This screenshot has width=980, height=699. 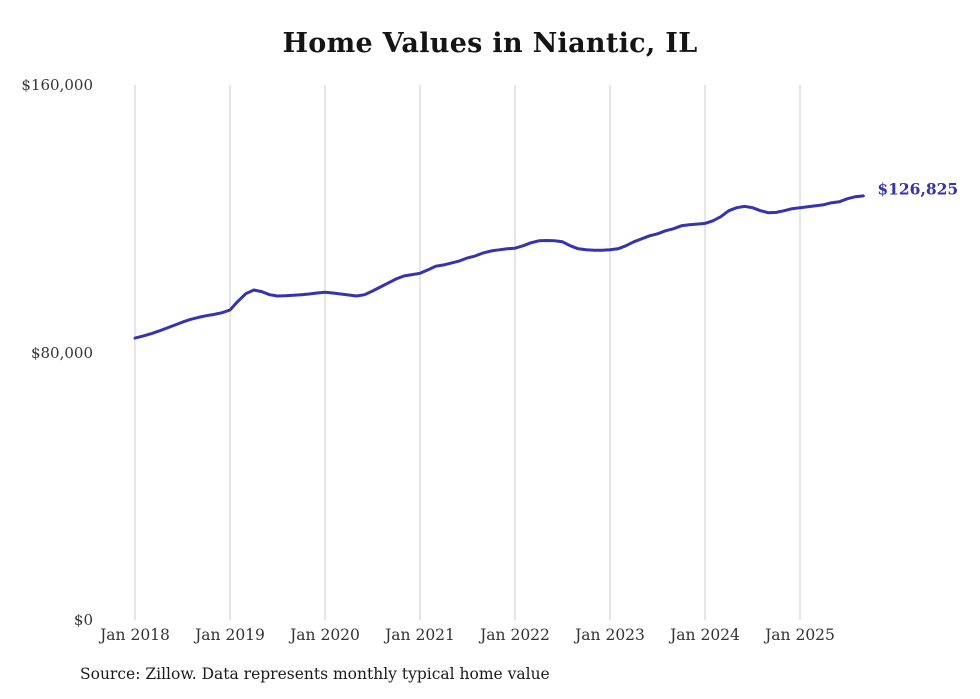 I want to click on x-tick-label: Jan 2020, so click(x=325, y=635).